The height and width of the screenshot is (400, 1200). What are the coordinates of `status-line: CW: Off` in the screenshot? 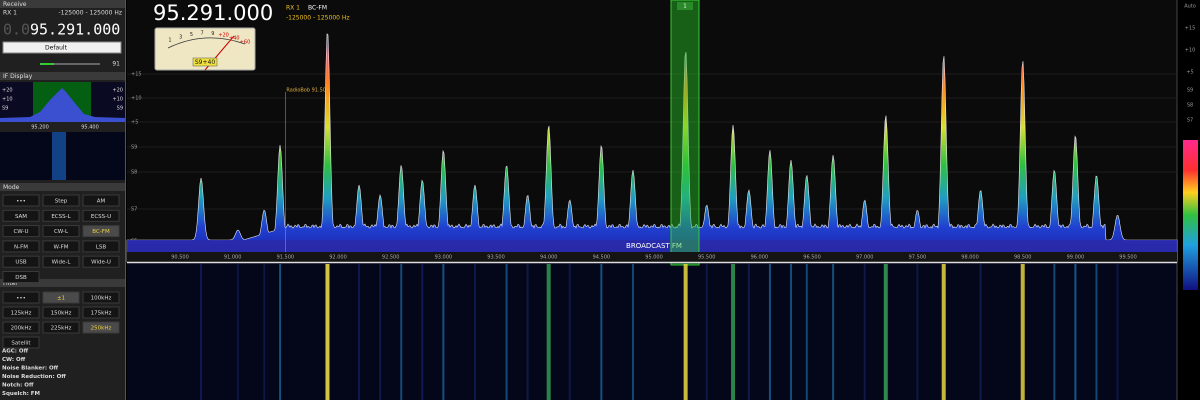 It's located at (14, 360).